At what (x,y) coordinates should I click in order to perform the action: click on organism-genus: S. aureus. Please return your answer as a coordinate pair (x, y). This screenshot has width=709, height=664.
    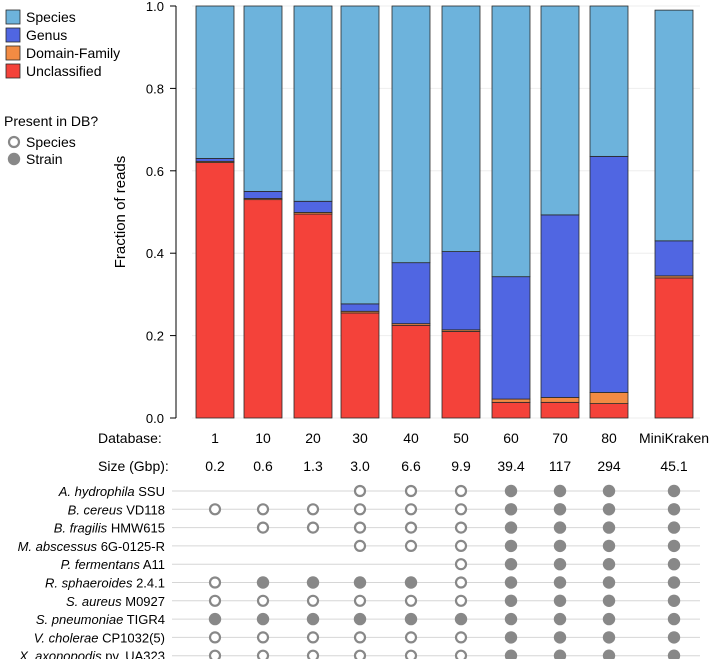
    Looking at the image, I should click on (94, 601).